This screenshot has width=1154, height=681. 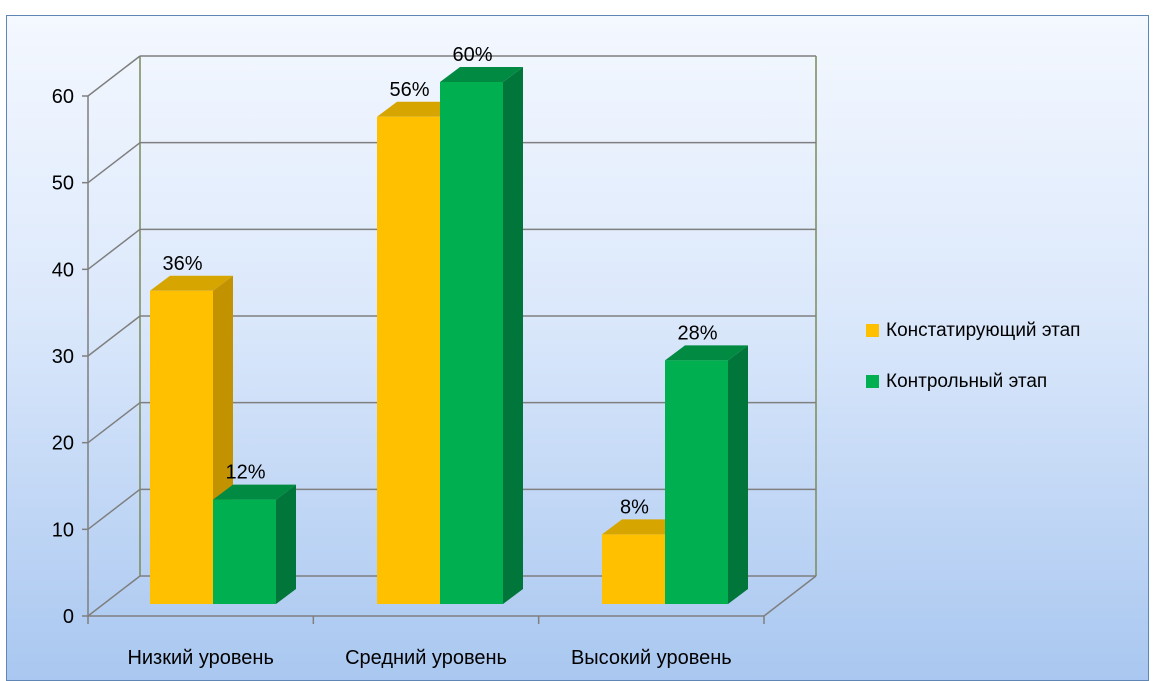 What do you see at coordinates (200, 658) in the screenshot?
I see `x-category-label: Низкий уровень` at bounding box center [200, 658].